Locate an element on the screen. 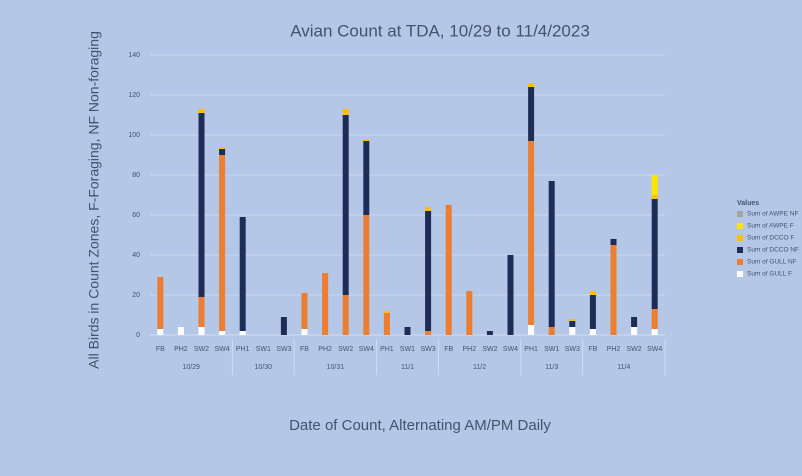  y-tick-label: 20 is located at coordinates (136, 295).